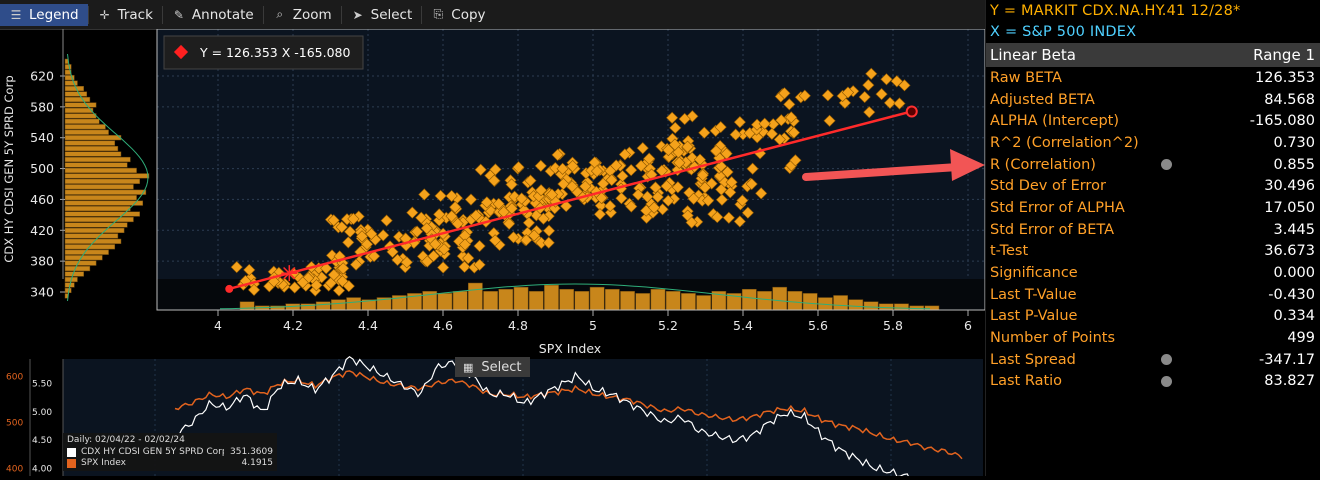 The image size is (1320, 480). I want to click on legend-button: ☰ Legend, so click(44, 14).